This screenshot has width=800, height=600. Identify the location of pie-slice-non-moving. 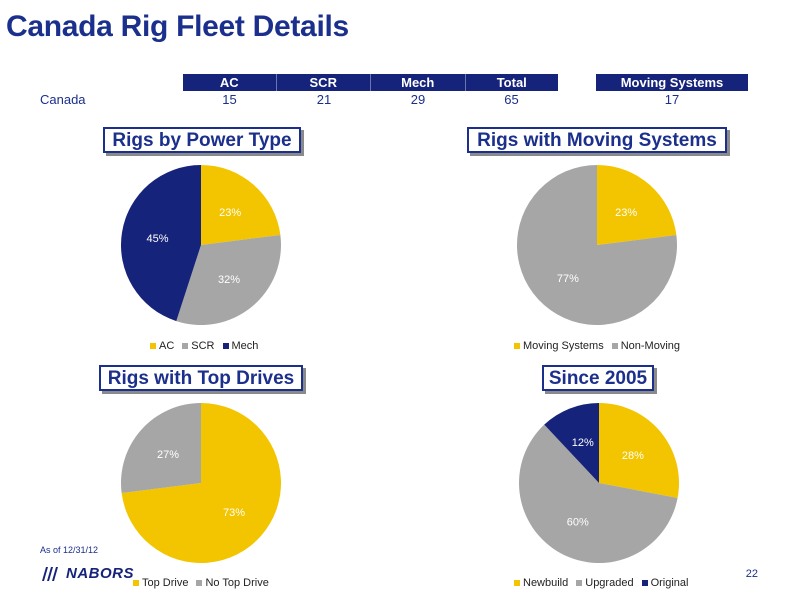
(597, 245).